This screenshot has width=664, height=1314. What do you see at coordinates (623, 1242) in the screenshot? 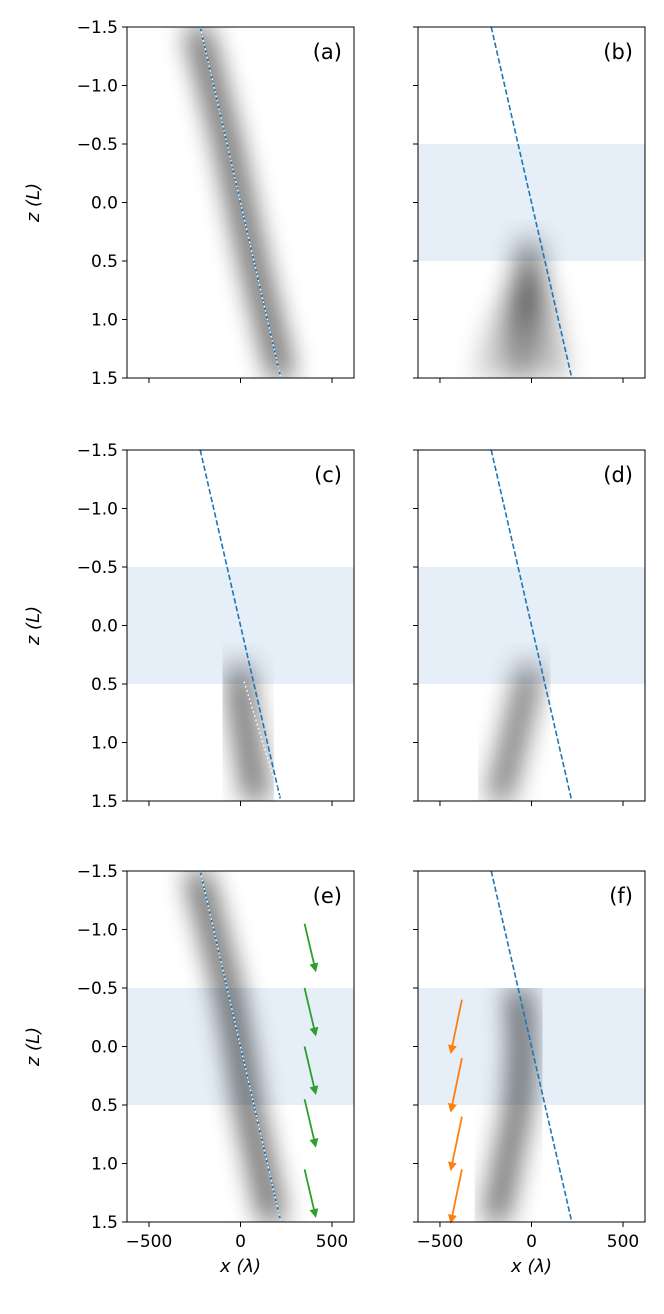
I see `x-tick-label: 500` at bounding box center [623, 1242].